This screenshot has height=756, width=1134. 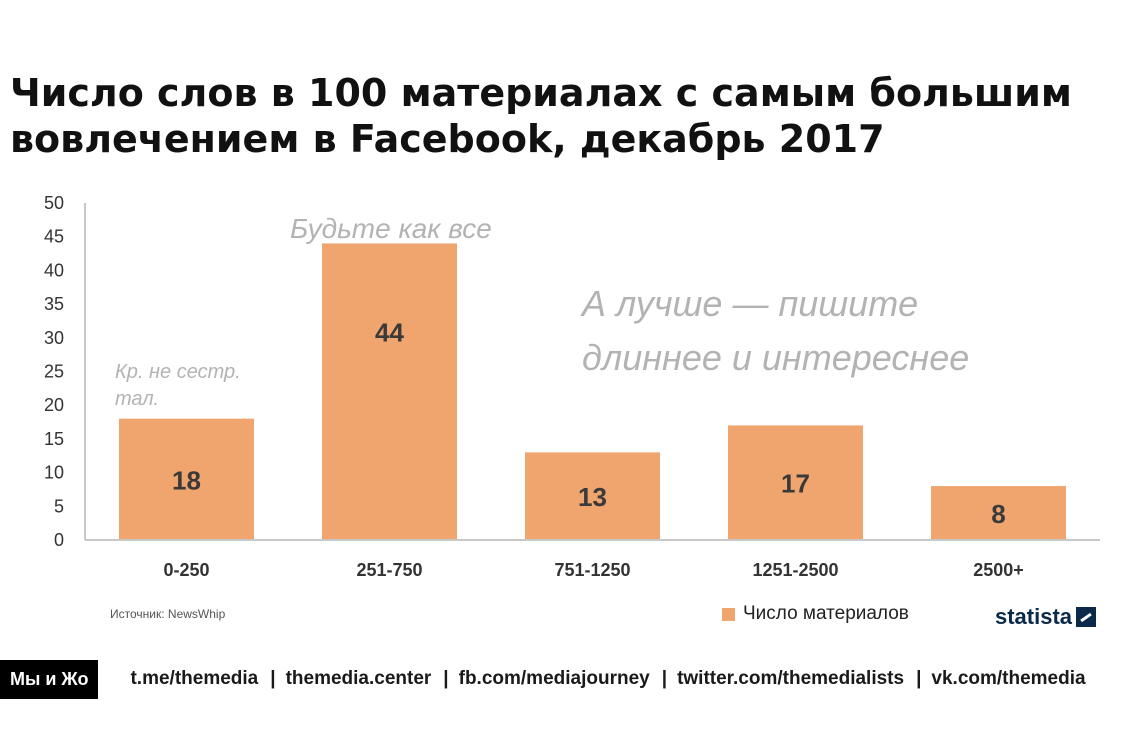 What do you see at coordinates (389, 570) in the screenshot?
I see `x-tick-label: 251-750` at bounding box center [389, 570].